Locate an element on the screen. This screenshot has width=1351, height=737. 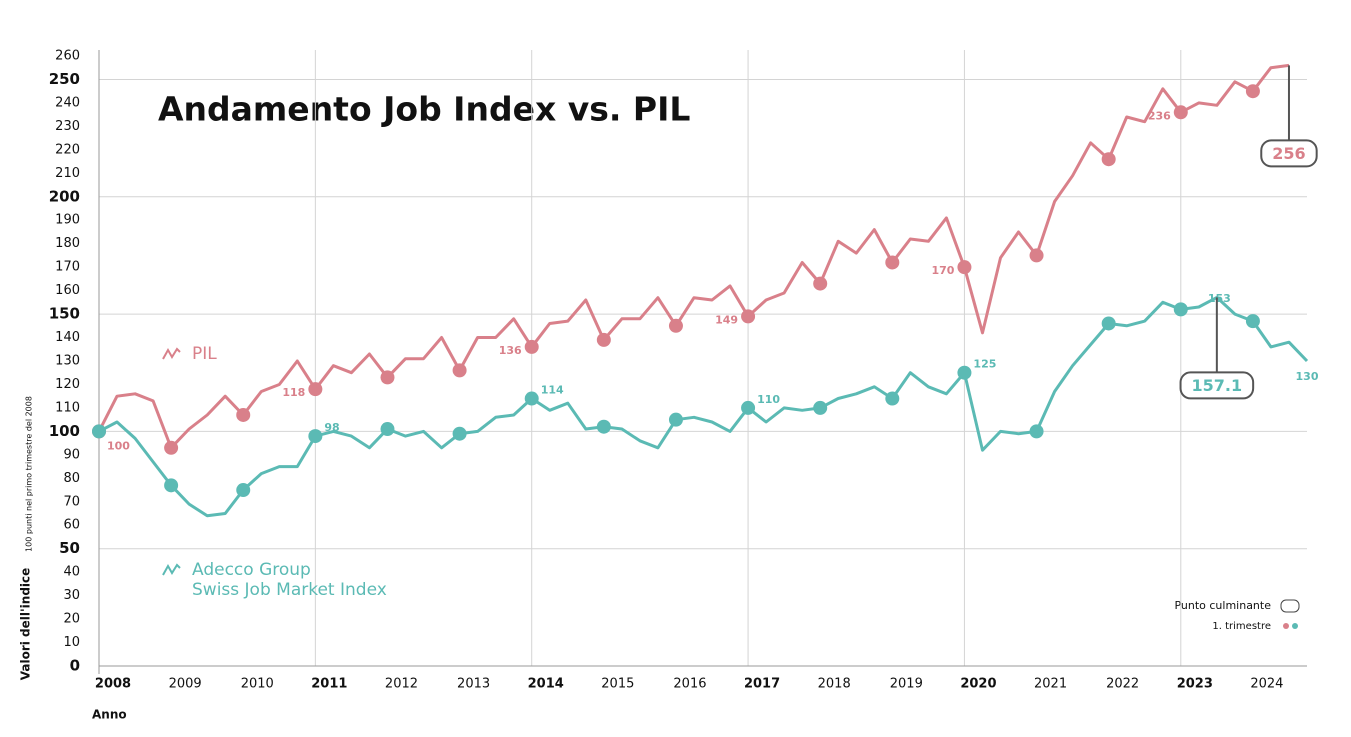
x-tick-label: 2014 is located at coordinates (546, 684).